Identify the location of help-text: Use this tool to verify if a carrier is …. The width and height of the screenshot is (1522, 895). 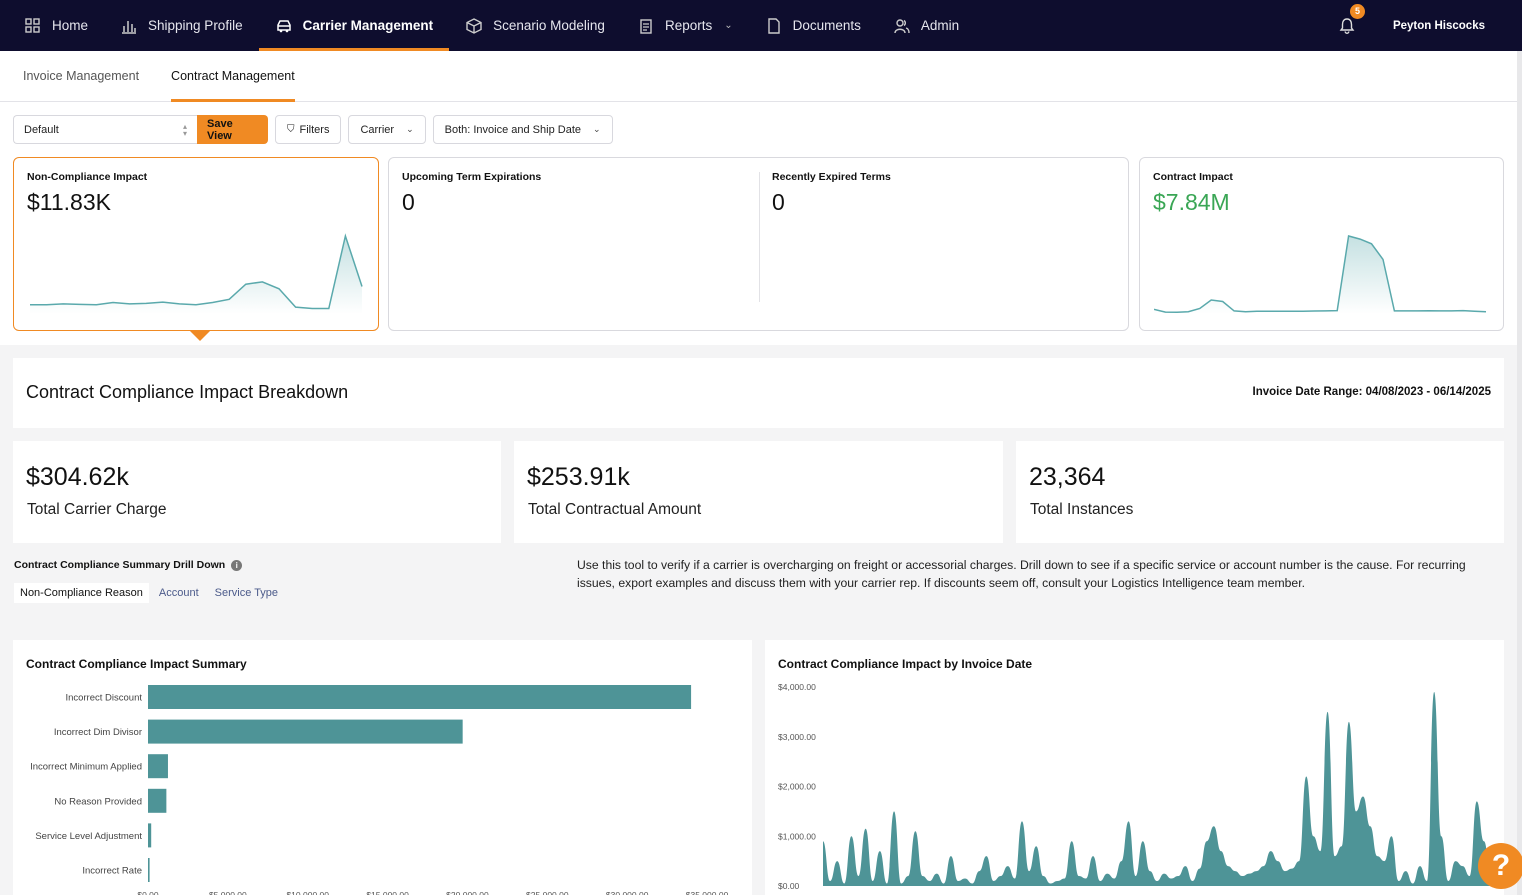
(1021, 574).